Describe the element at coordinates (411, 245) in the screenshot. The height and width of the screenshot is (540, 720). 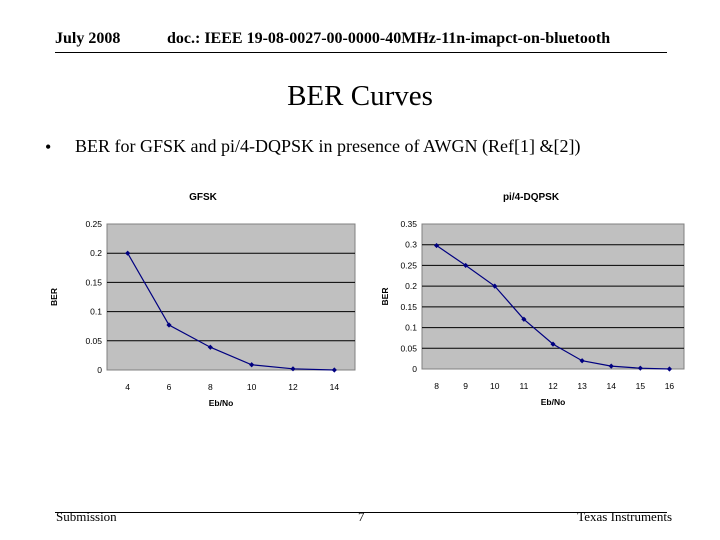
I see `y-tick-label: 0.3` at that location.